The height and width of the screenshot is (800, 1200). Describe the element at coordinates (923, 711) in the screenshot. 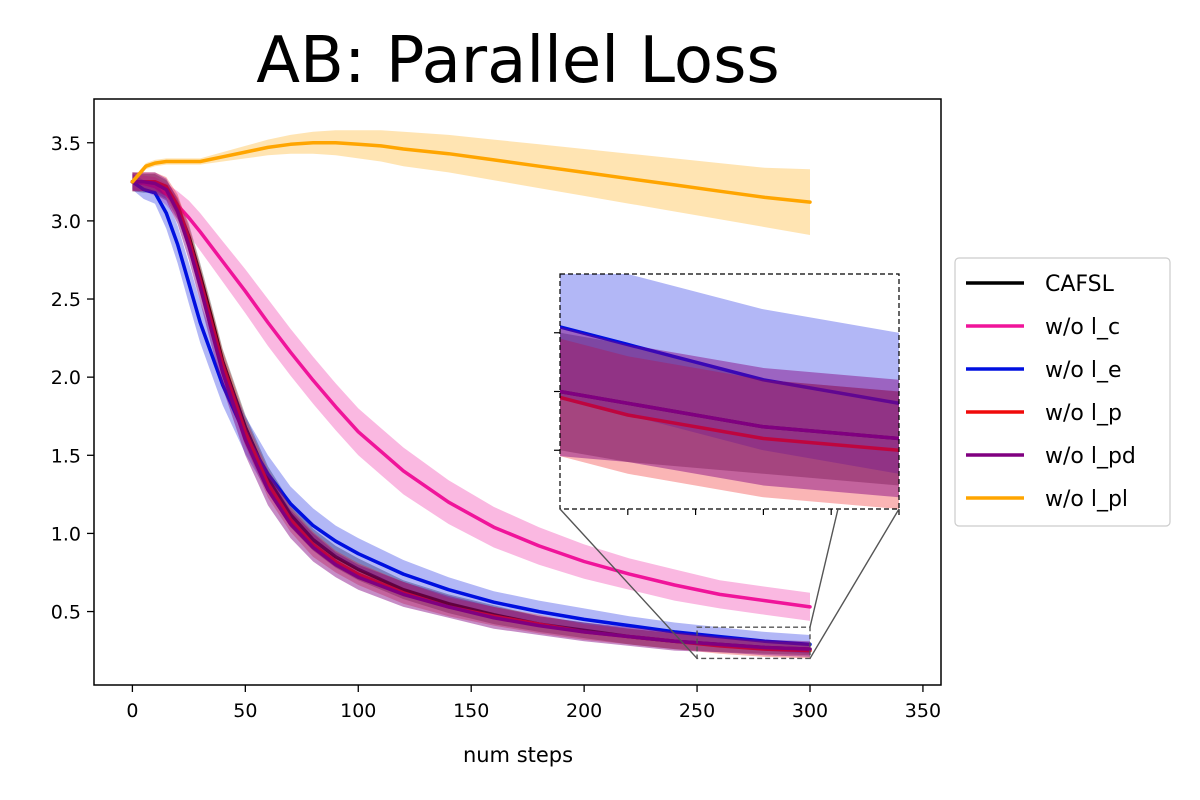

I see `x-tick-label: 350` at that location.